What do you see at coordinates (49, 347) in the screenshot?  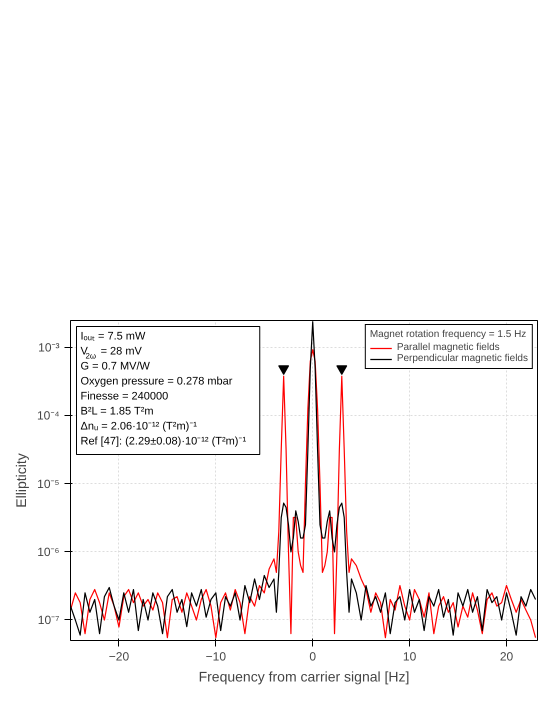 I see `y-tick-label: 10⁻³` at bounding box center [49, 347].